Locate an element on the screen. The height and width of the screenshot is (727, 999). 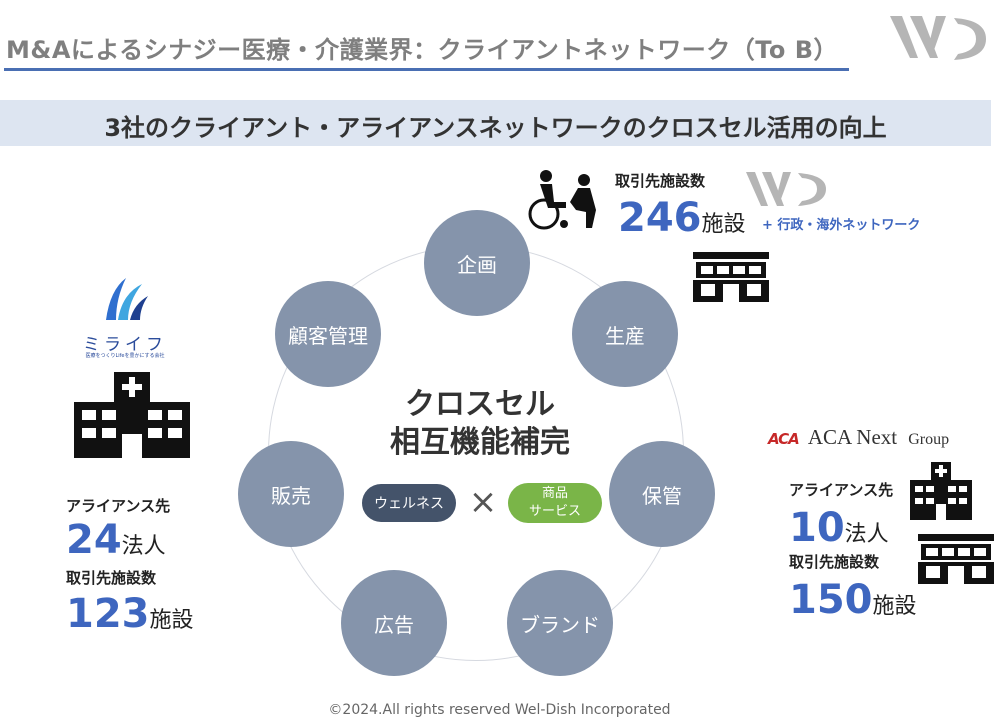
mirai-facilities-unit: 施設 is located at coordinates (171, 620).